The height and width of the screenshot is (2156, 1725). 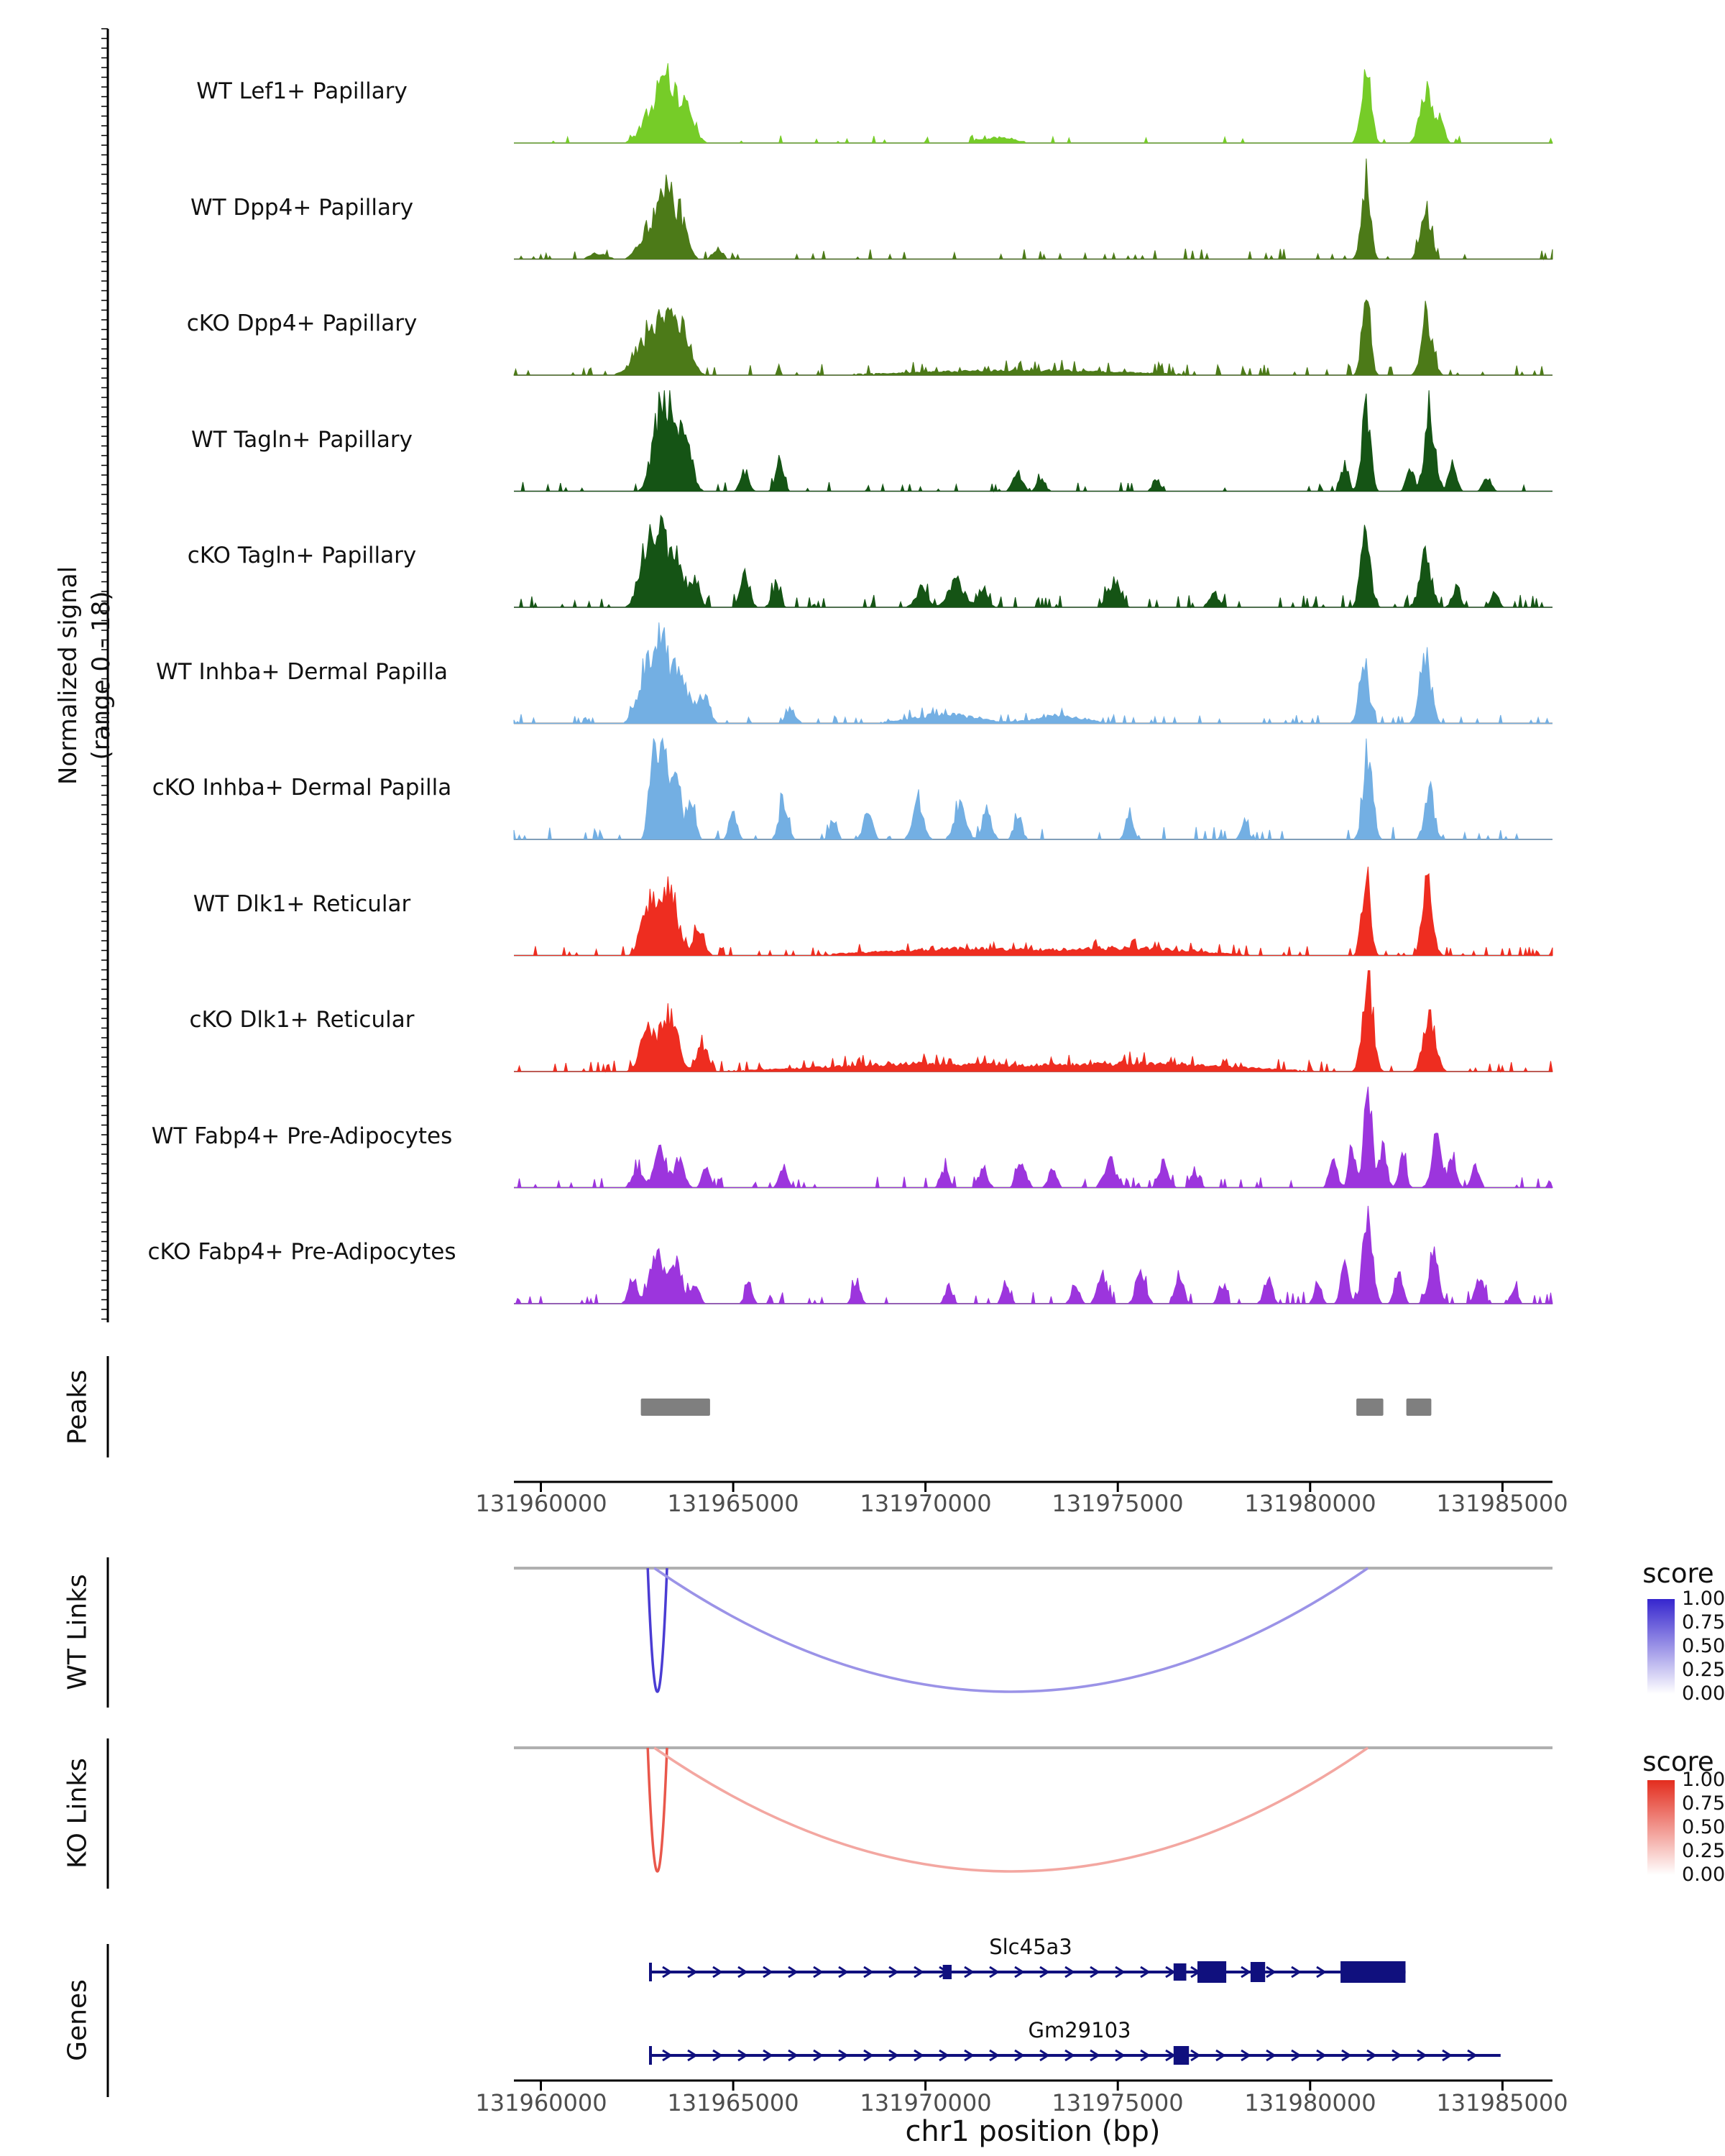 I want to click on axis1-tick-131980000: 131980000, so click(x=1310, y=1504).